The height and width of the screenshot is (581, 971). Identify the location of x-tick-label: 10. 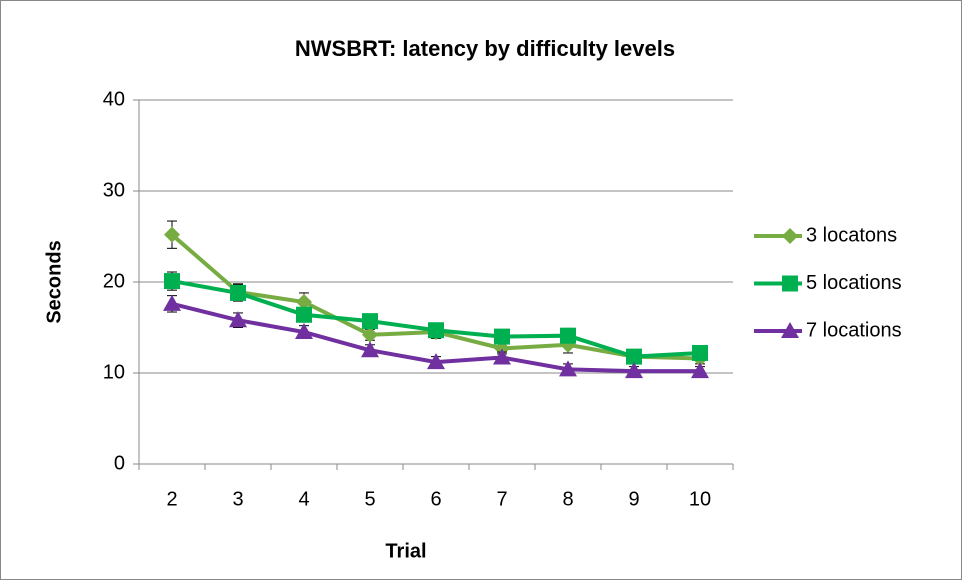
(700, 499).